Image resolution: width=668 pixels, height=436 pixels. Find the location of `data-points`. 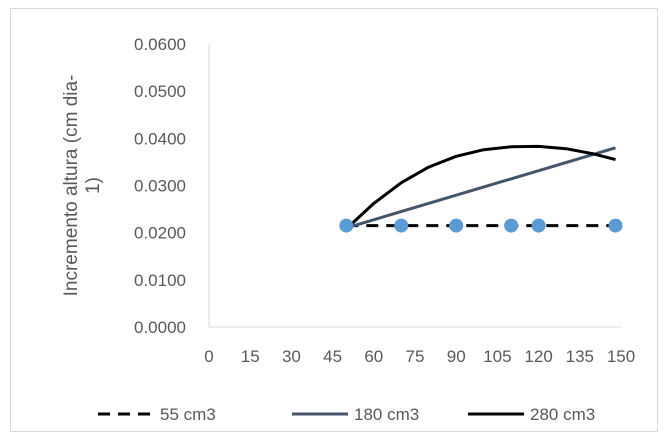

data-points is located at coordinates (481, 225).